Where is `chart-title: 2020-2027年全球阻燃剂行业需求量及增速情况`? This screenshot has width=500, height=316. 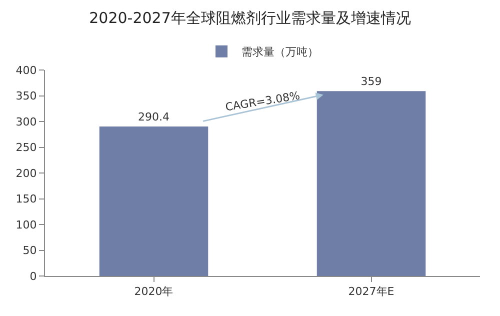
chart-title: 2020-2027年全球阻燃剂行业需求量及增速情况 is located at coordinates (250, 18).